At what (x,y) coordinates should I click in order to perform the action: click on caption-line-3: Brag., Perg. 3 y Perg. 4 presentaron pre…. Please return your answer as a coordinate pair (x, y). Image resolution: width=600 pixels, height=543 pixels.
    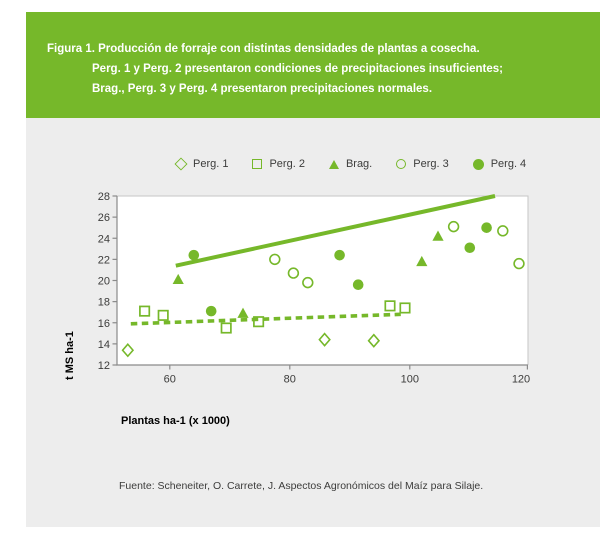
    Looking at the image, I should click on (262, 89).